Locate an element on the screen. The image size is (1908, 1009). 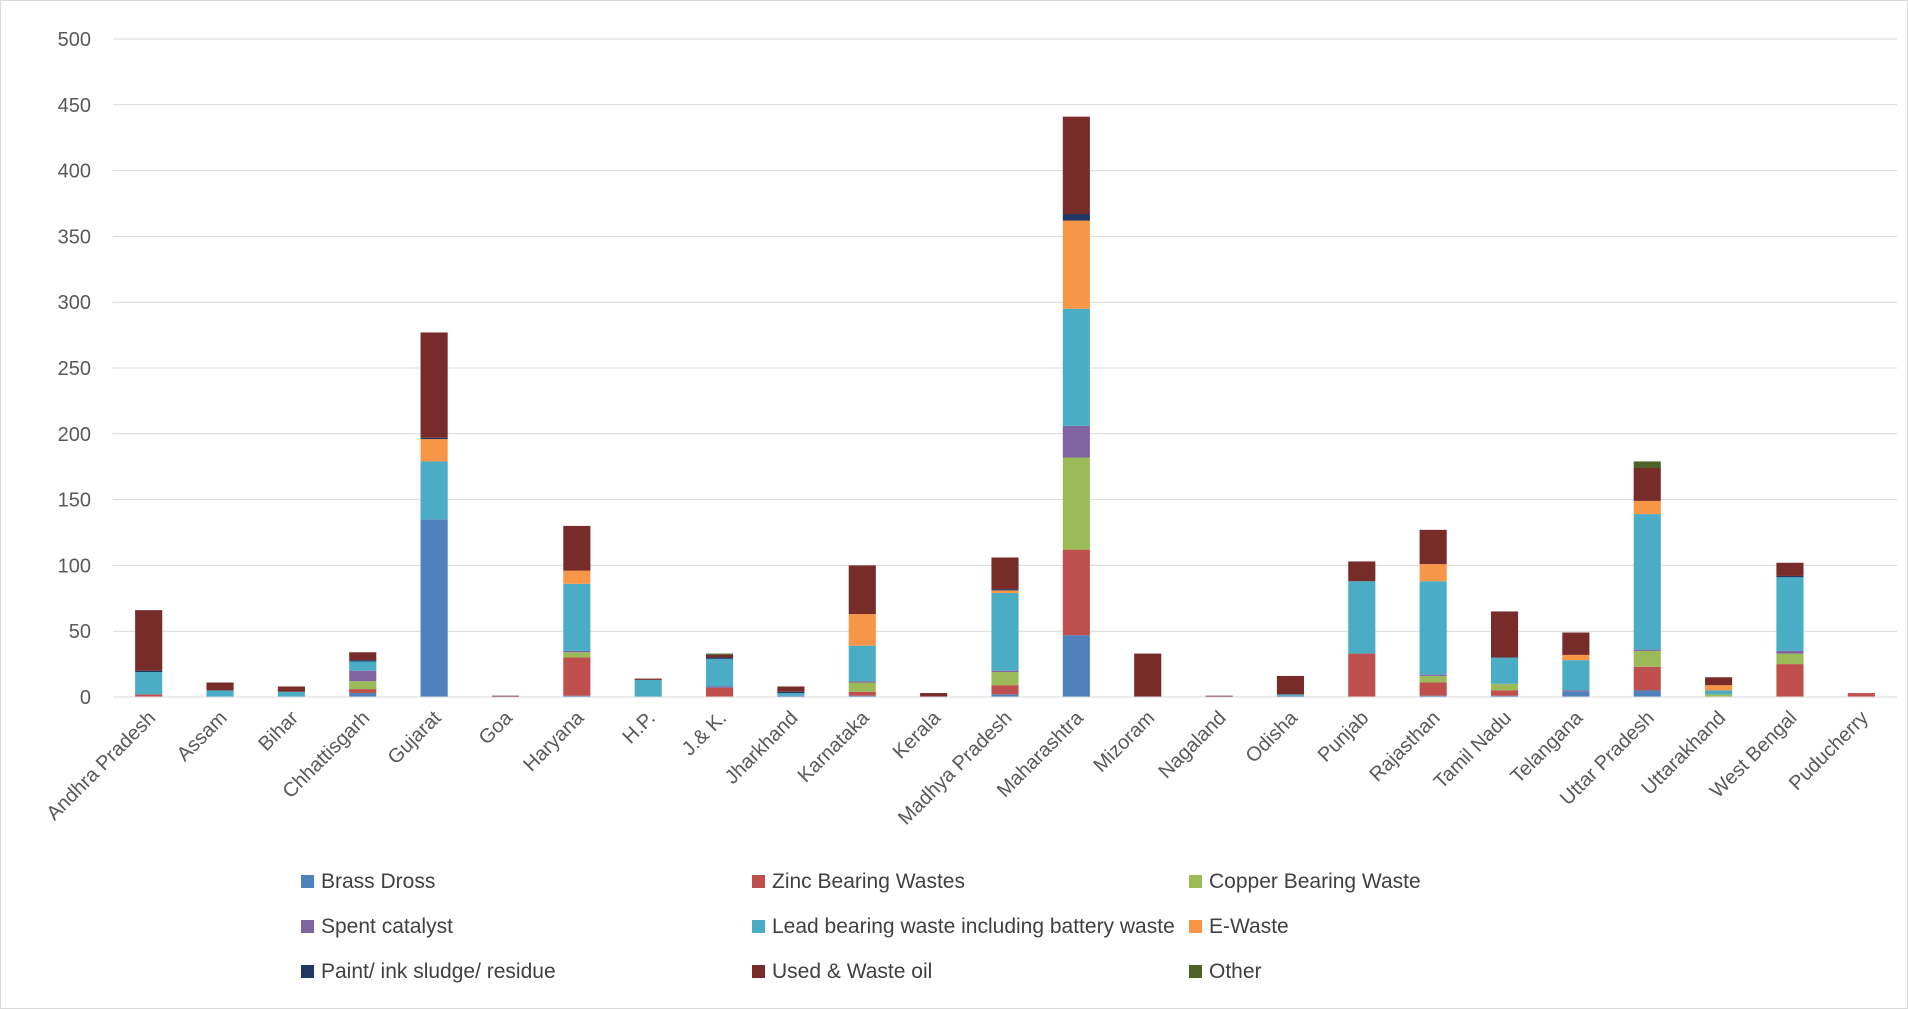
y-tick-label: 0 is located at coordinates (85, 698).